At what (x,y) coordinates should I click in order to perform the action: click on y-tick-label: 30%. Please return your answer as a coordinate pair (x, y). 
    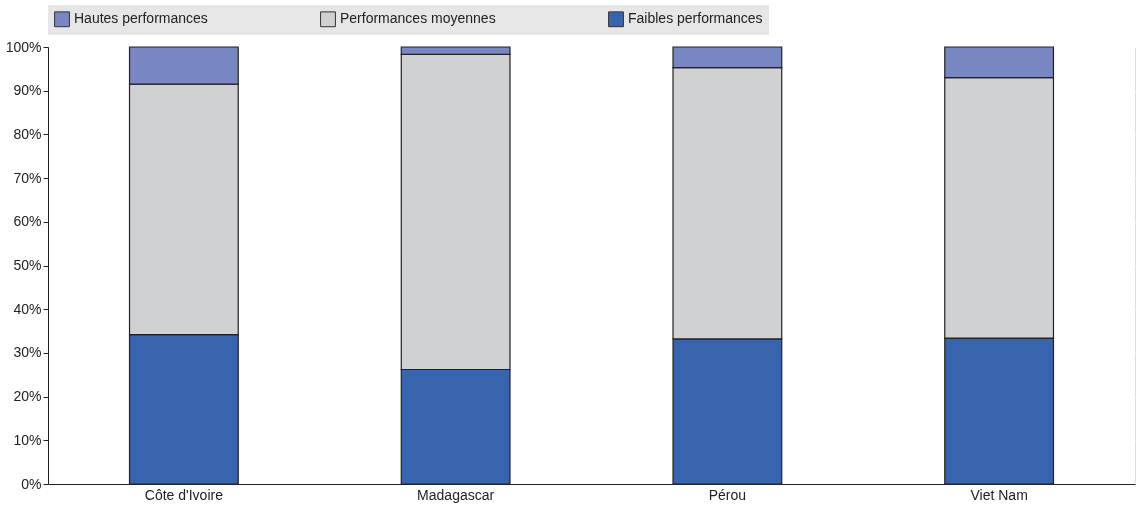
    Looking at the image, I should click on (27, 352).